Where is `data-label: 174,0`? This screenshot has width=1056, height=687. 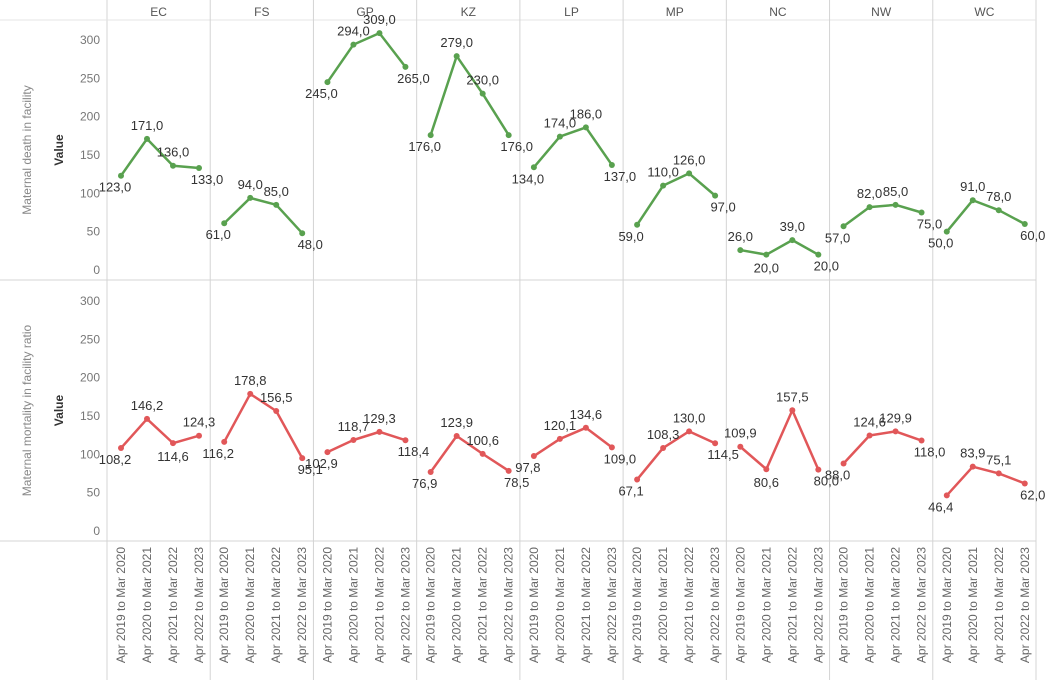
data-label: 174,0 is located at coordinates (560, 123).